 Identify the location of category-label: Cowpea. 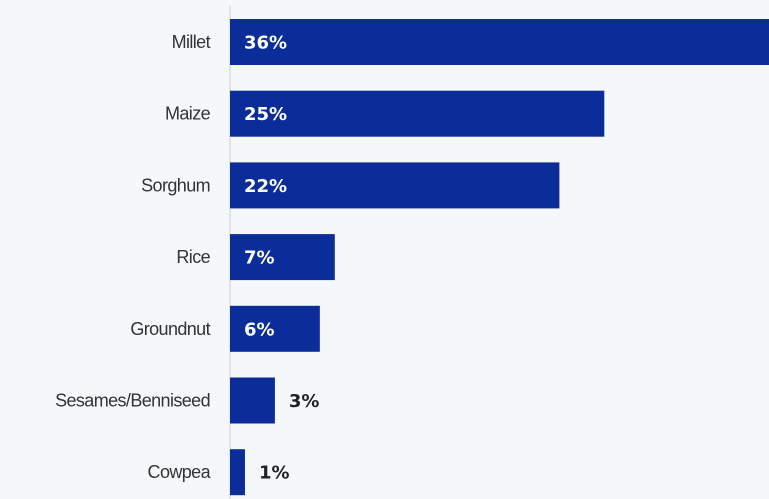
(180, 472).